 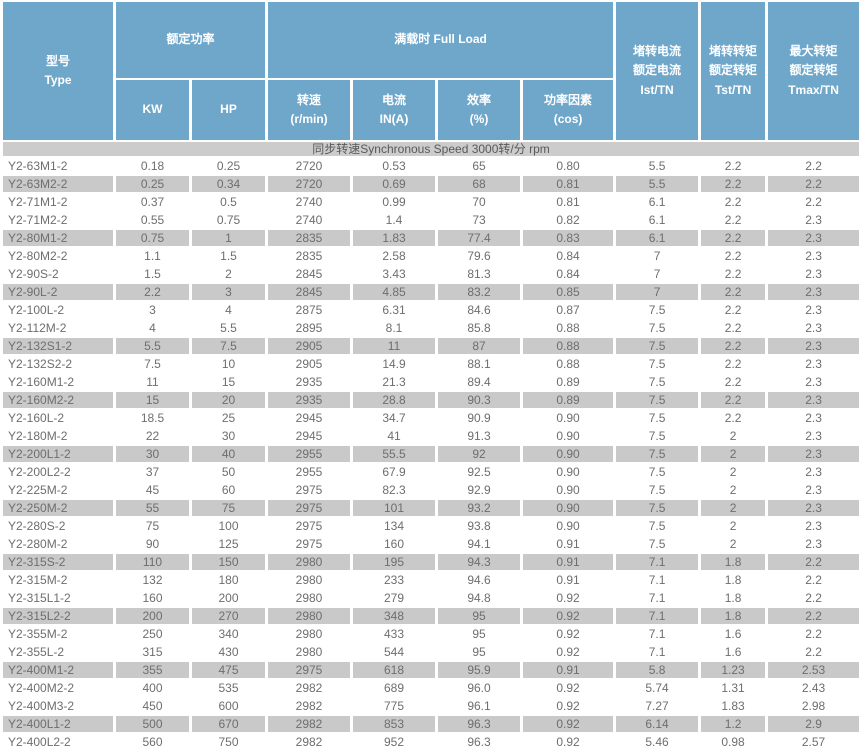 What do you see at coordinates (228, 742) in the screenshot?
I see `value-cell: 750` at bounding box center [228, 742].